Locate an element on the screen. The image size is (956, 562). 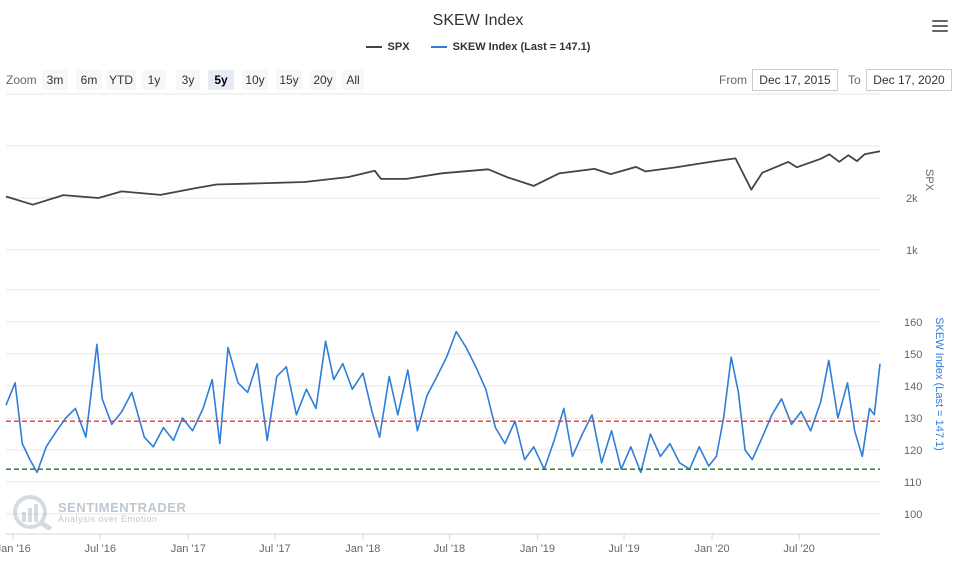
zoom-button-6m: 6m is located at coordinates (89, 80).